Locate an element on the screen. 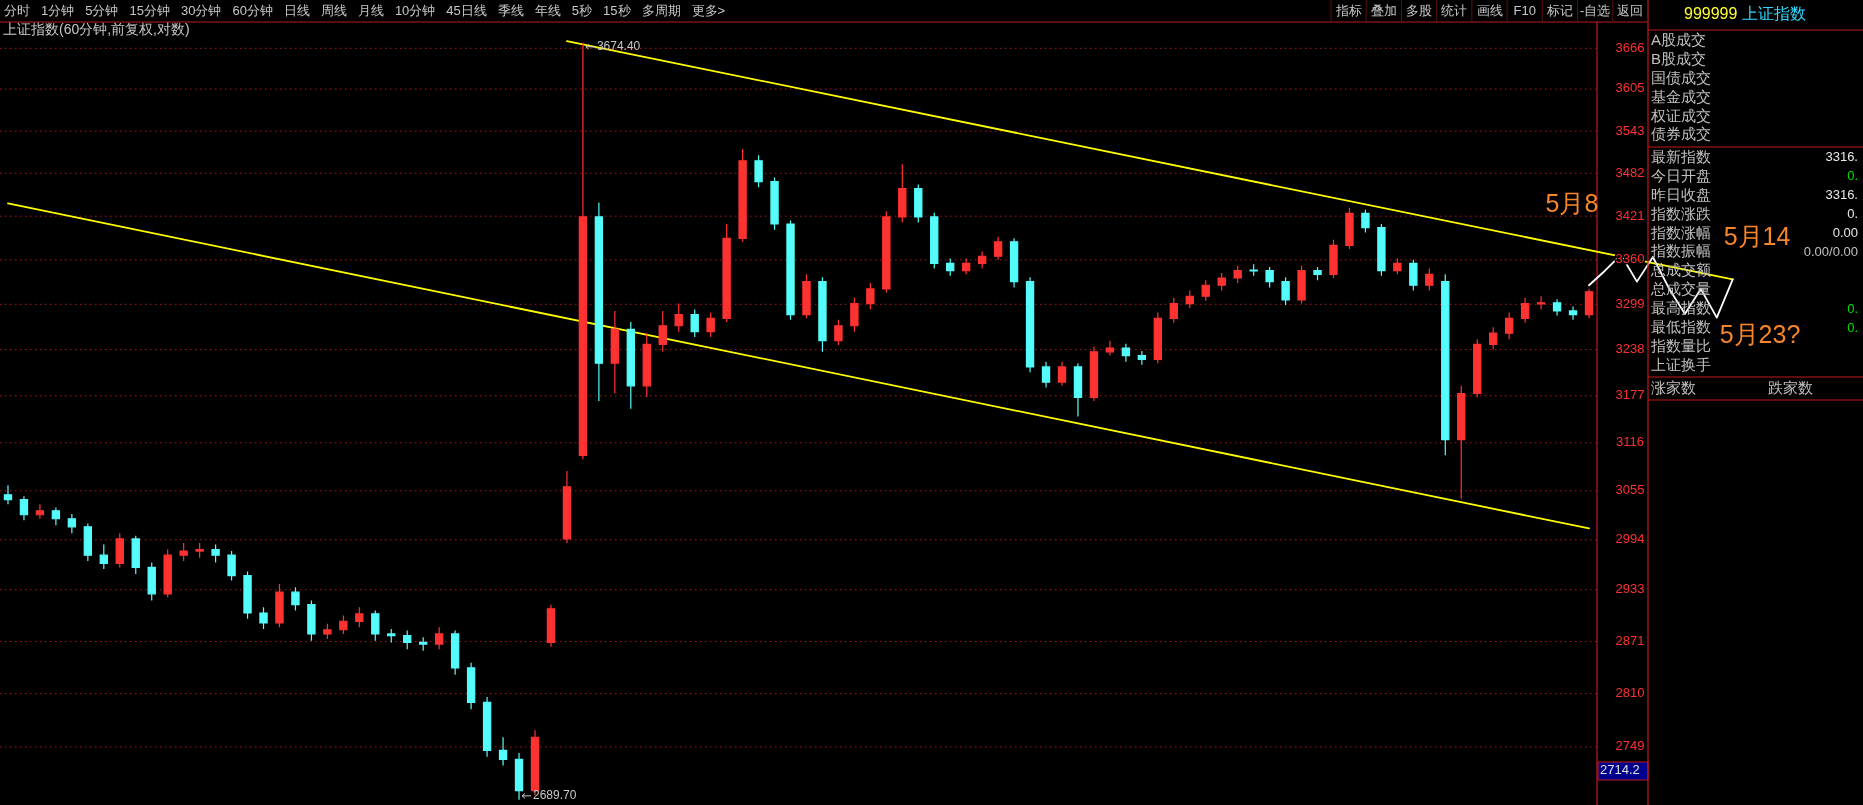 This screenshot has width=1863, height=805. category-label: 今日开盘 is located at coordinates (1681, 175).